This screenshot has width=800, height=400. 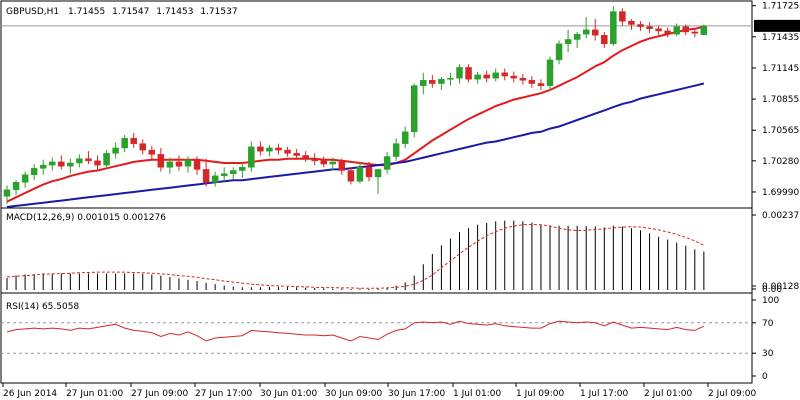 What do you see at coordinates (416, 394) in the screenshot?
I see `time-tick-label: 30 Jun 17:00` at bounding box center [416, 394].